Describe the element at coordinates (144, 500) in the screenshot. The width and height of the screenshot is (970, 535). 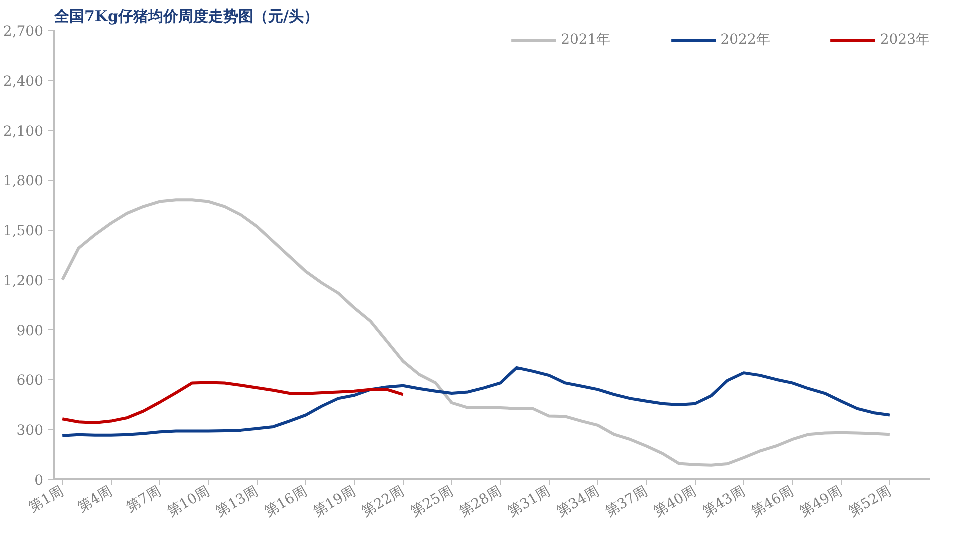
I see `x-tick-label: 第7周` at that location.